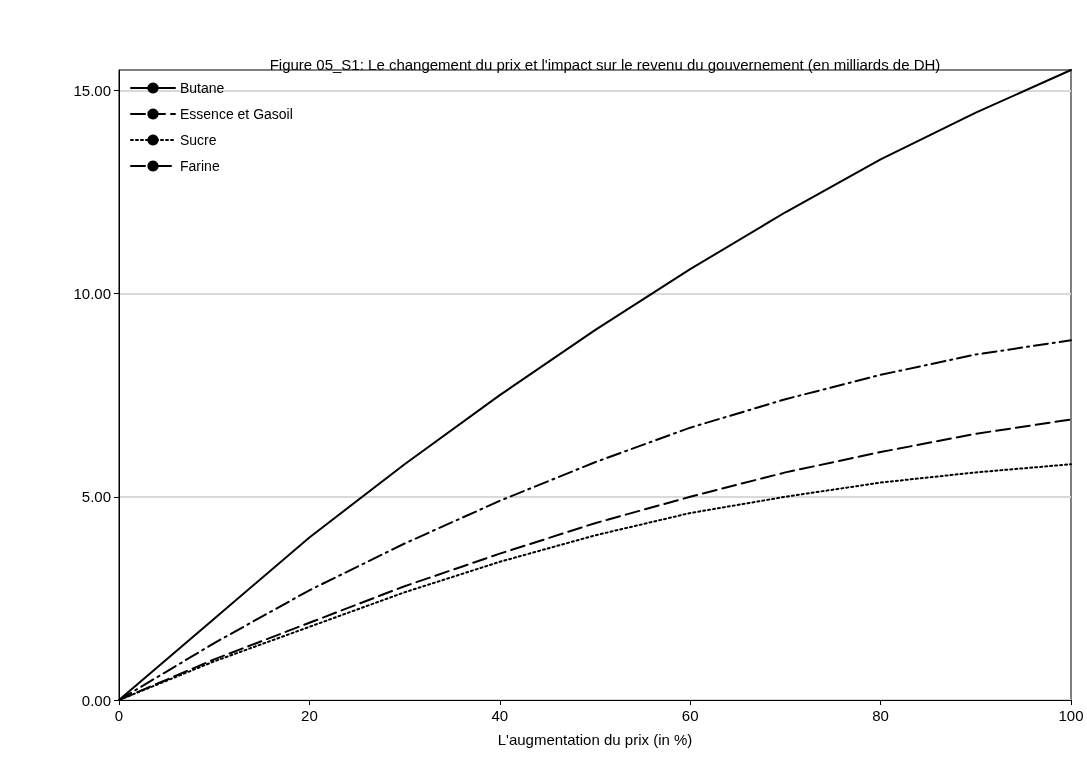 This screenshot has width=1087, height=781. Describe the element at coordinates (1071, 715) in the screenshot. I see `x-tick-label: 100` at that location.